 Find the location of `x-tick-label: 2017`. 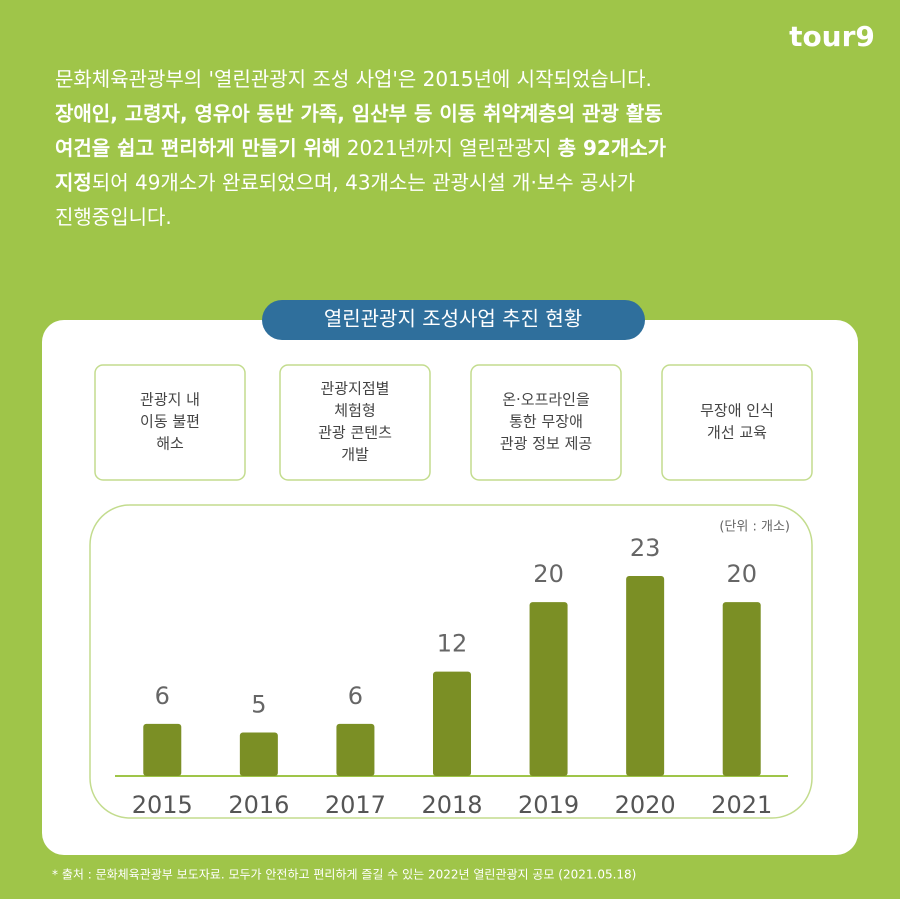

x-tick-label: 2017 is located at coordinates (355, 805).